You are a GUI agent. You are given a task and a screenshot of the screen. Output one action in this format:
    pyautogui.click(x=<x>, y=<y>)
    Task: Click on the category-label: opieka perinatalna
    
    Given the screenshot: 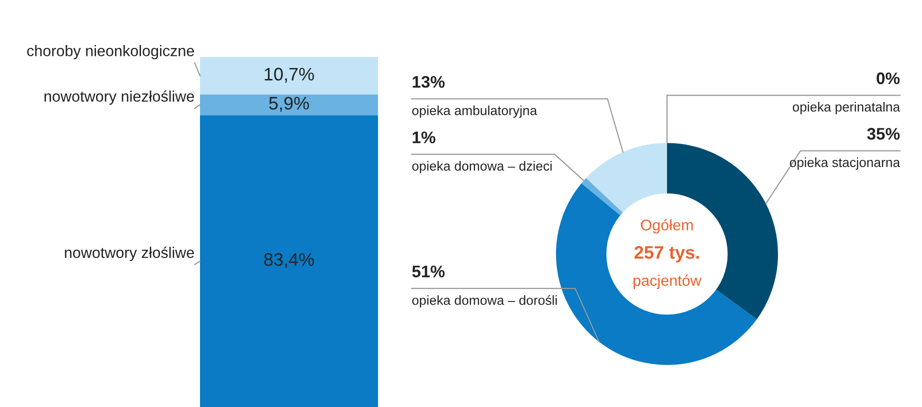 What is the action you would take?
    pyautogui.click(x=846, y=108)
    